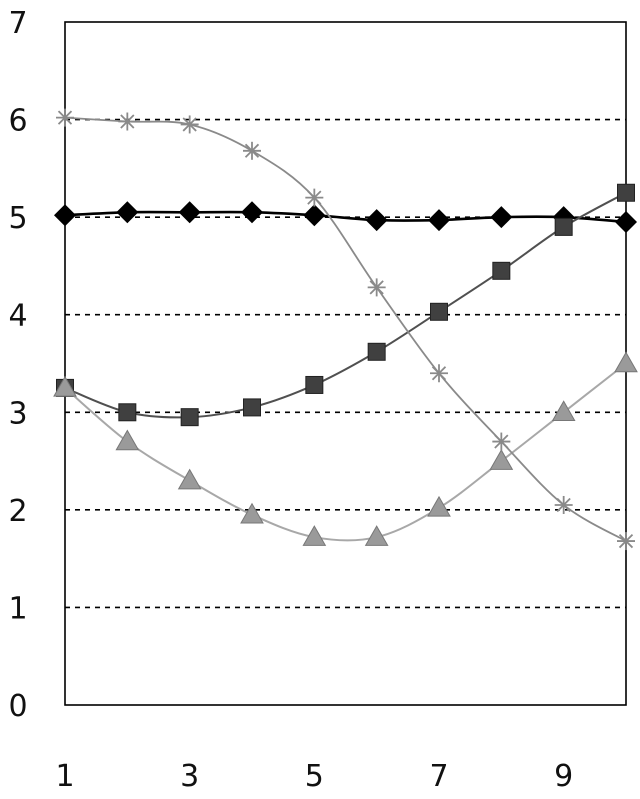 The image size is (640, 799). Describe the element at coordinates (17, 121) in the screenshot. I see `y-tick-label: 6` at that location.